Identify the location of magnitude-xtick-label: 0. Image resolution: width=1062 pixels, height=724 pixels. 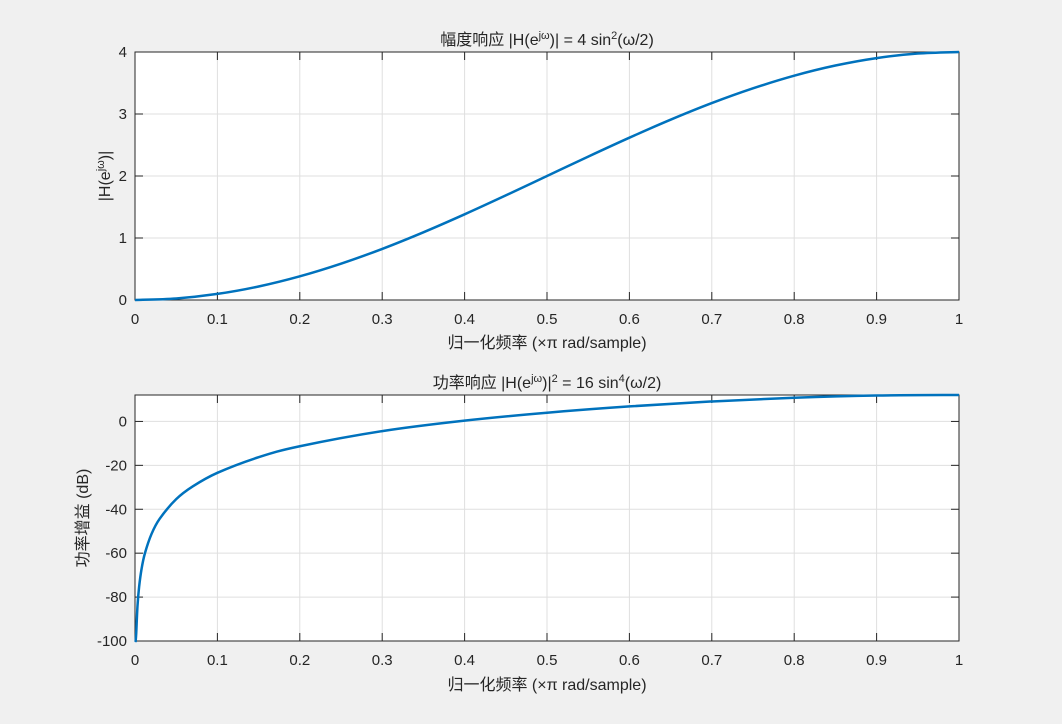
(135, 319).